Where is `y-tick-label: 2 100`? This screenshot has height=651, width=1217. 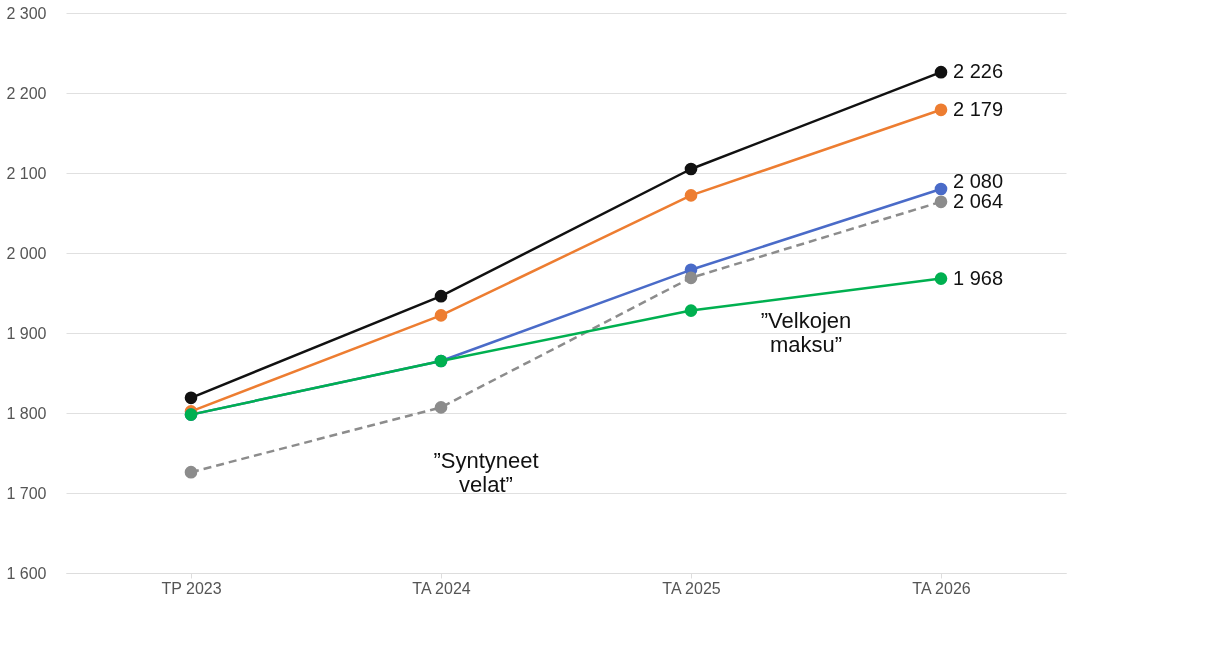 y-tick-label: 2 100 is located at coordinates (26, 173).